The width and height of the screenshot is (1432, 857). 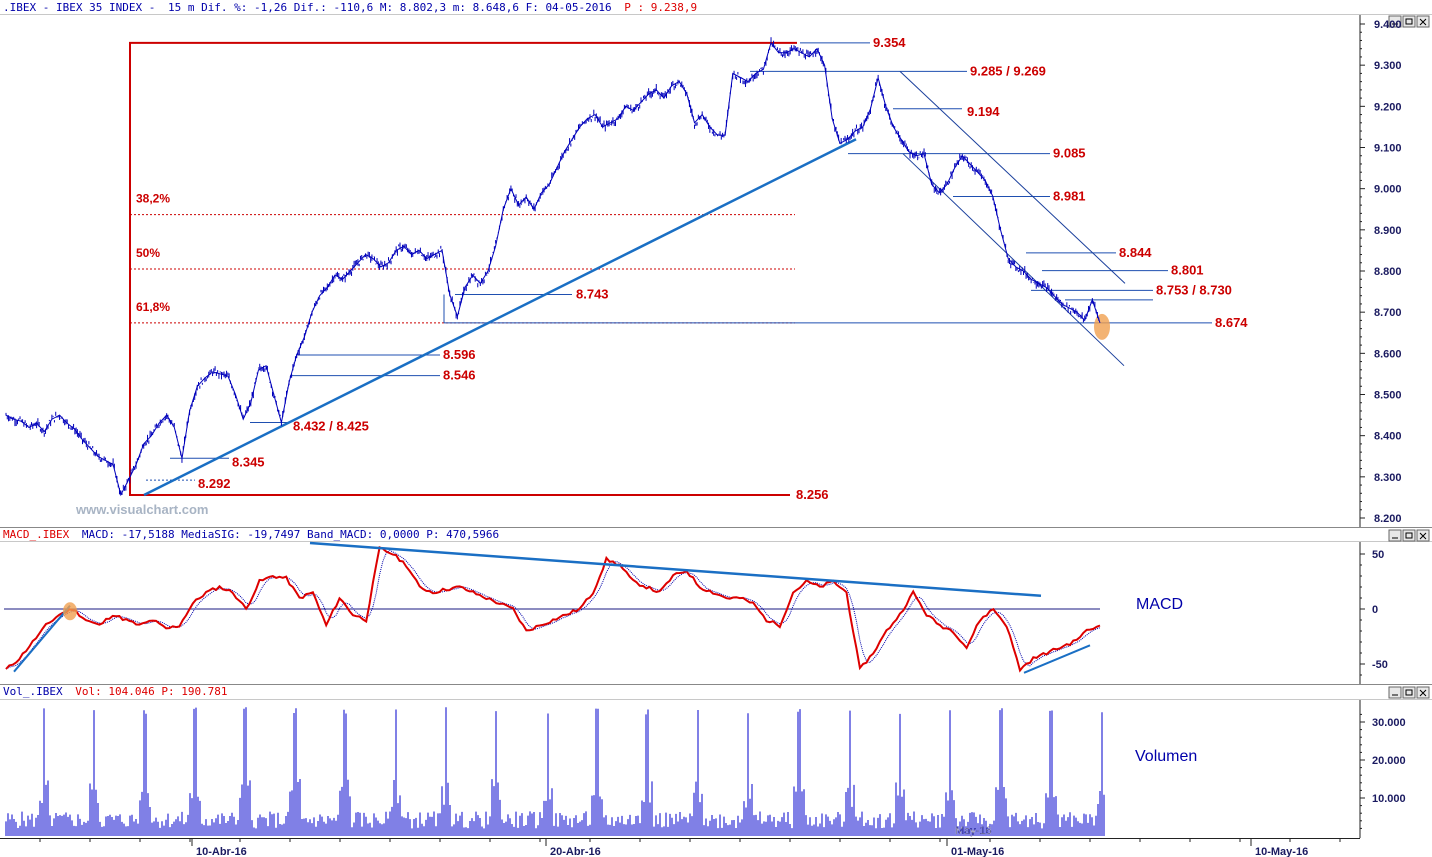 I want to click on y-tick-label: 8.400, so click(x=1388, y=437).